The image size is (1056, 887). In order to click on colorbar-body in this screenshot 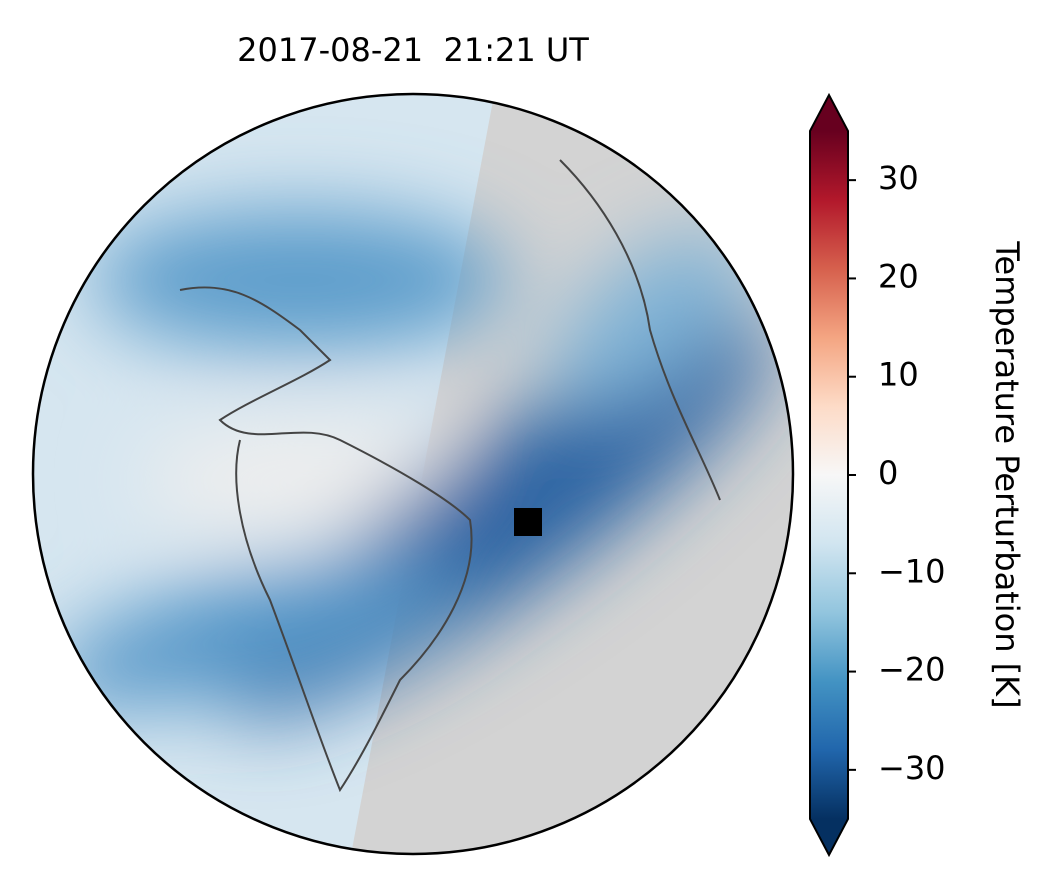, I will do `click(829, 475)`.